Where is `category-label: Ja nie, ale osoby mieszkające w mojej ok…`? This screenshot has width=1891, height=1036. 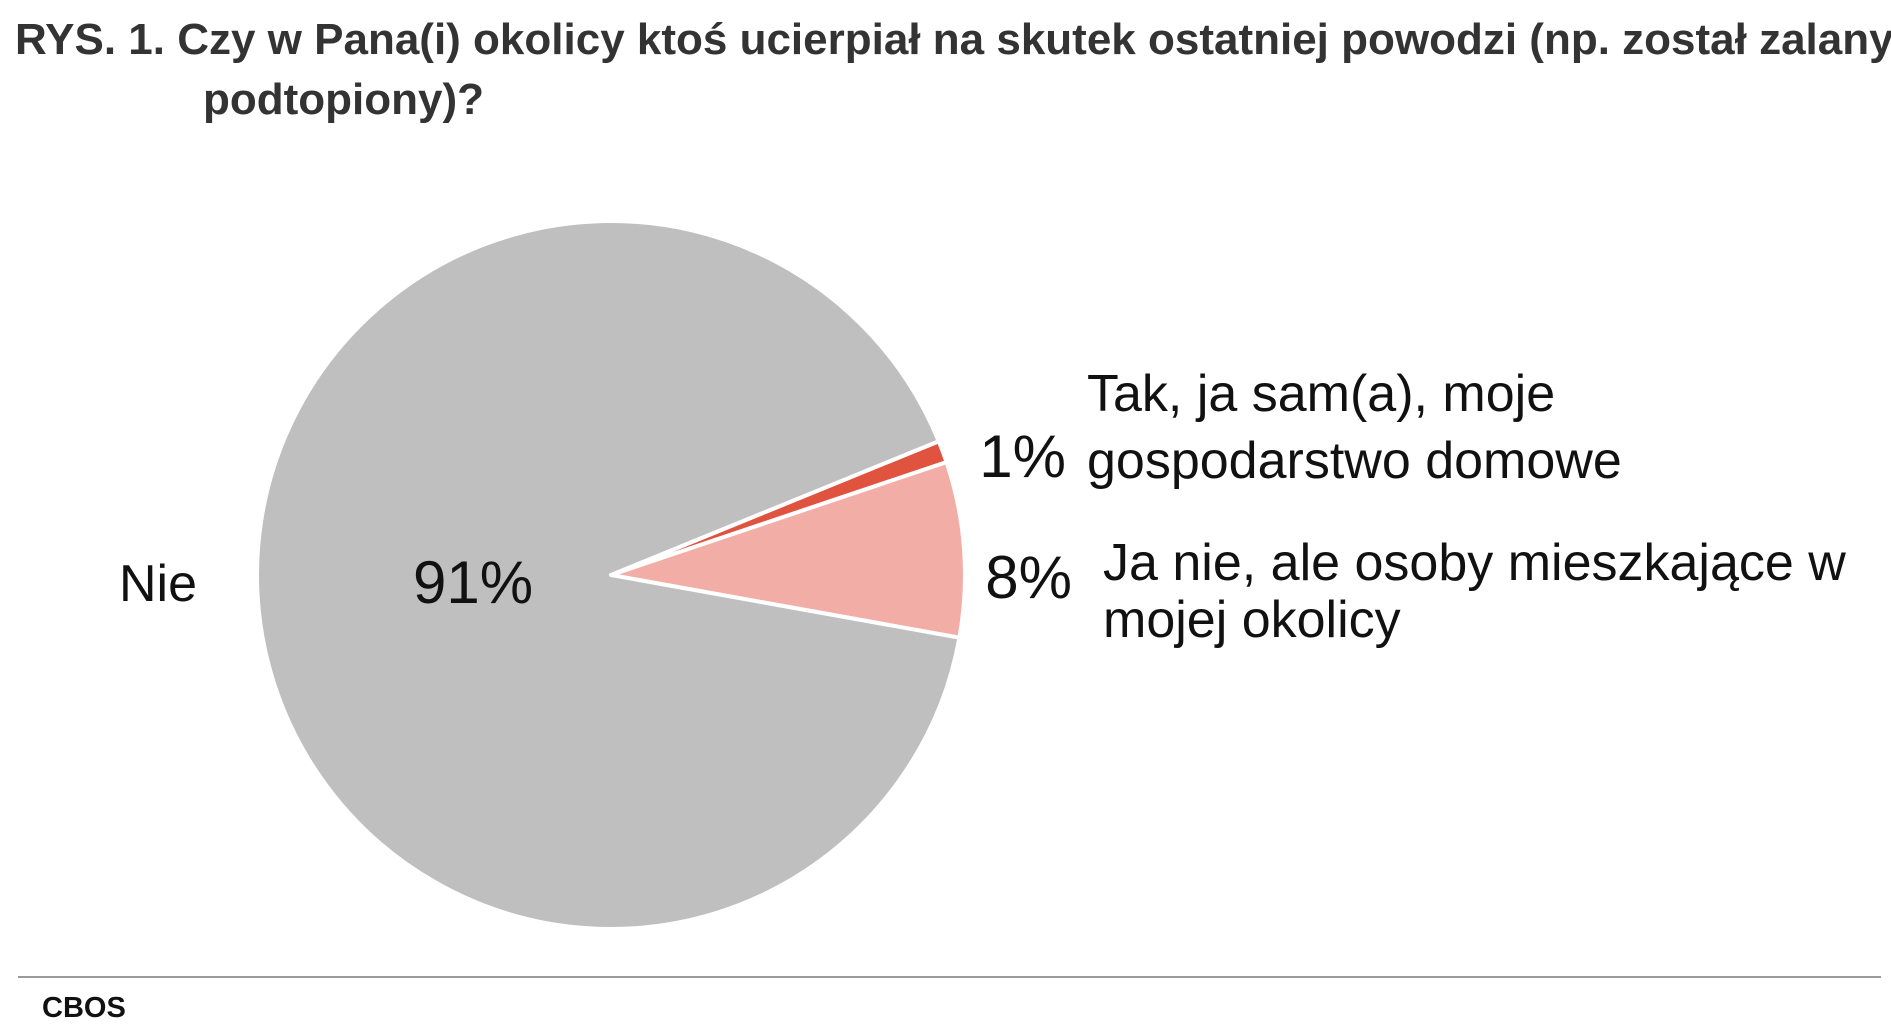 category-label: Ja nie, ale osoby mieszkające w mojej ok… is located at coordinates (1474, 591).